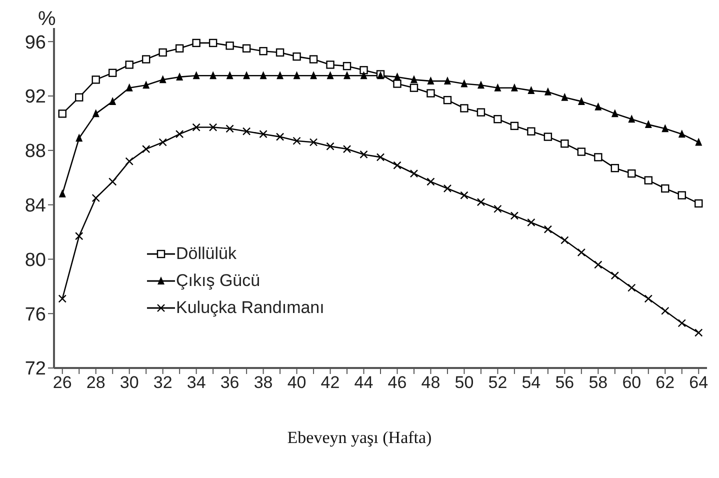  I want to click on x-tick-label: 48, so click(430, 382).